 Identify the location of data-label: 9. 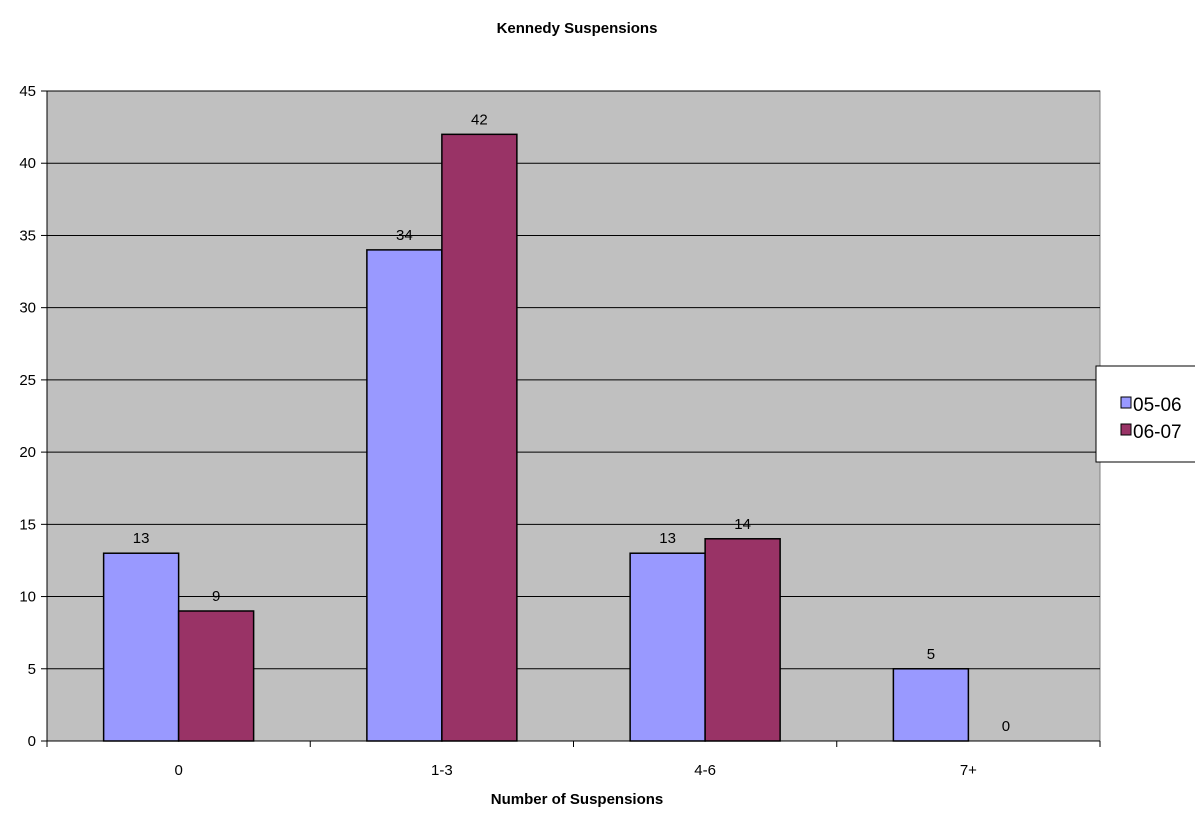
(216, 596).